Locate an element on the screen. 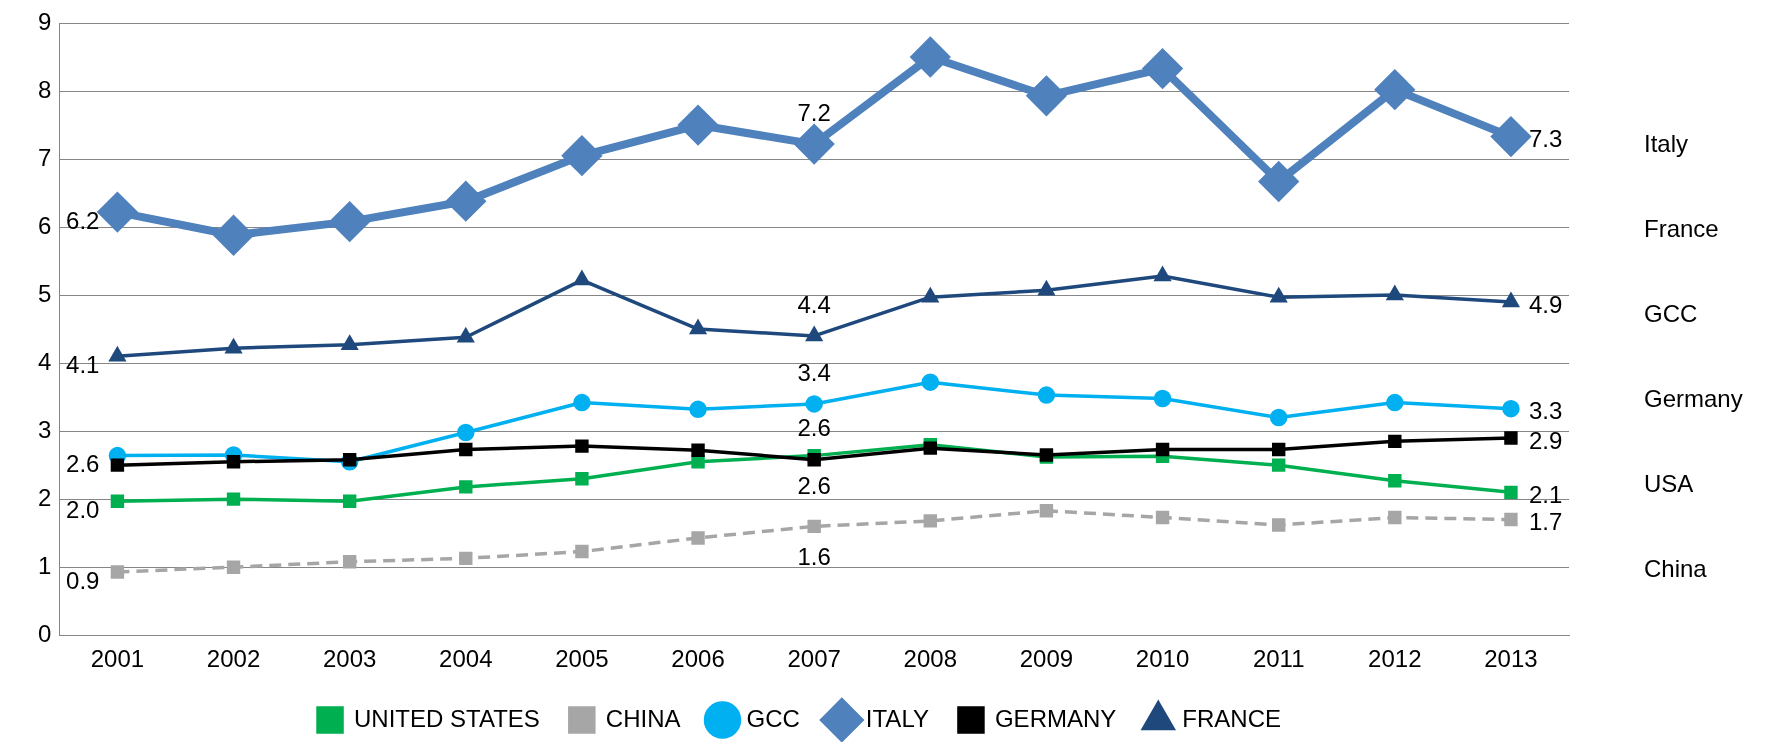 The width and height of the screenshot is (1769, 742). y-tick-label: 5 is located at coordinates (44, 293).